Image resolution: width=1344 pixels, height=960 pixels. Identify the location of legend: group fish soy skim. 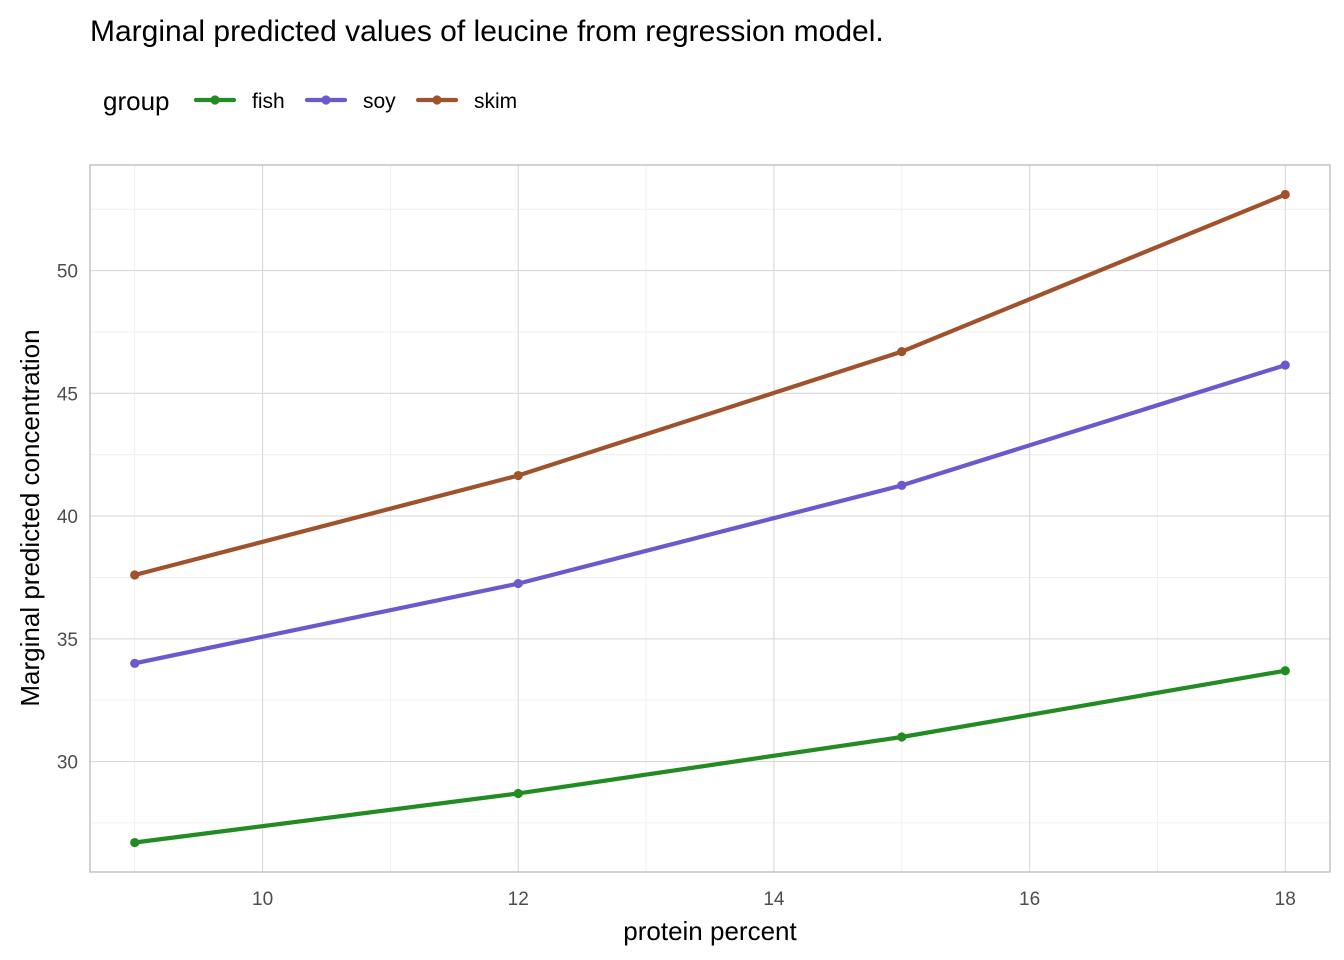
(310, 101).